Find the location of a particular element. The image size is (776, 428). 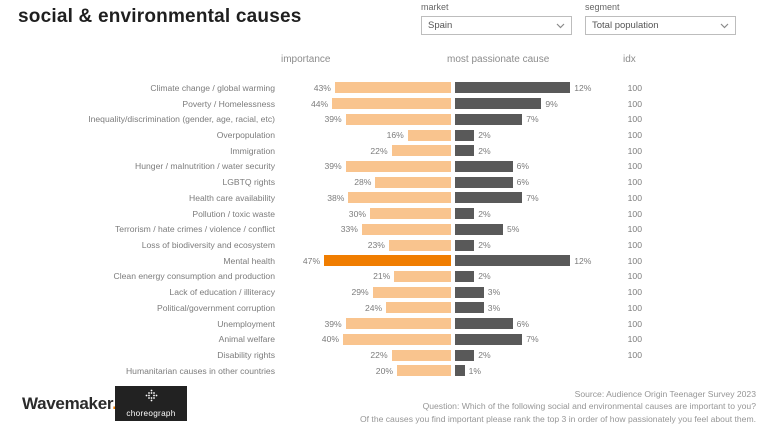

wavemaker-logo: Wavemaker. is located at coordinates (69, 404).